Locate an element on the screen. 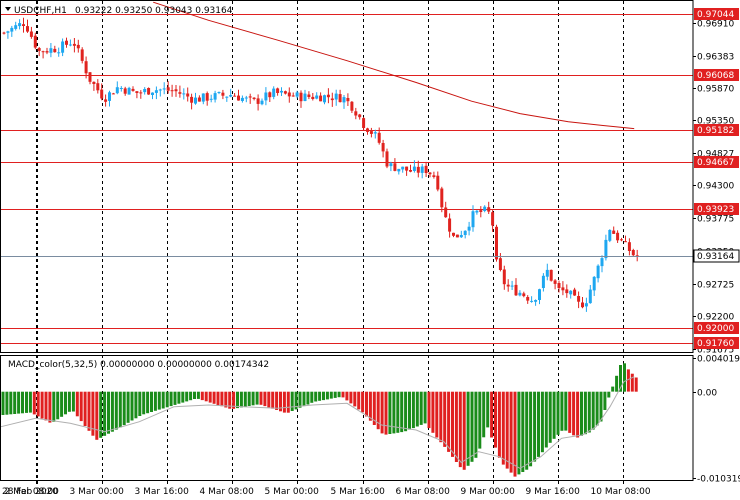  current-price-tag is located at coordinates (716, 256).